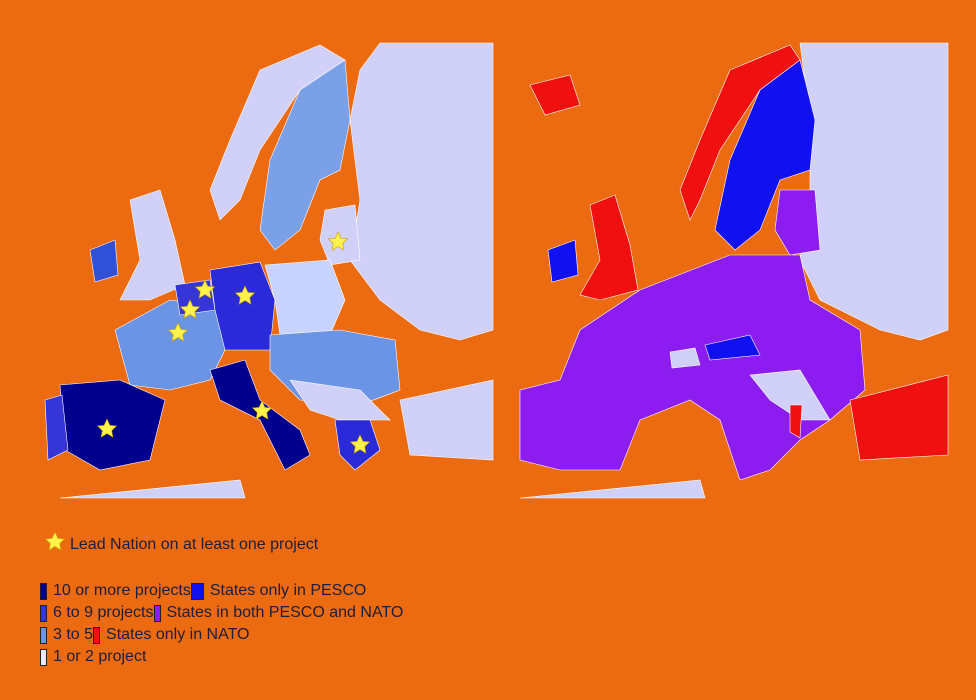 This screenshot has width=976, height=700. What do you see at coordinates (112, 425) in the screenshot?
I see `spain` at bounding box center [112, 425].